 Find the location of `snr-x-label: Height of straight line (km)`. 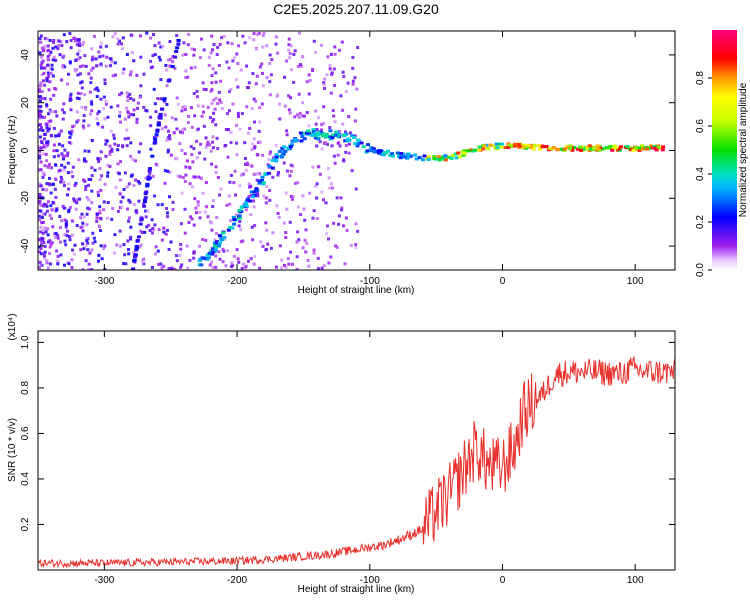

snr-x-label: Height of straight line (km) is located at coordinates (356, 589).